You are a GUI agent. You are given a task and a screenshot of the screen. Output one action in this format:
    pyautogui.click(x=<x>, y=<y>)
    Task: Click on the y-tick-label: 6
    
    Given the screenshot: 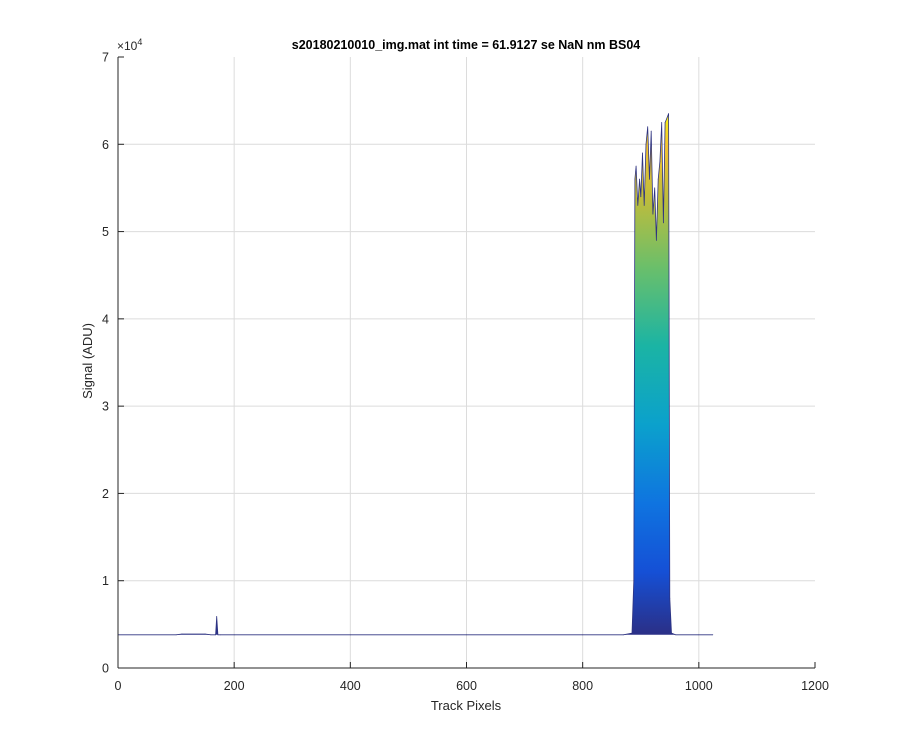 What is the action you would take?
    pyautogui.click(x=105, y=145)
    